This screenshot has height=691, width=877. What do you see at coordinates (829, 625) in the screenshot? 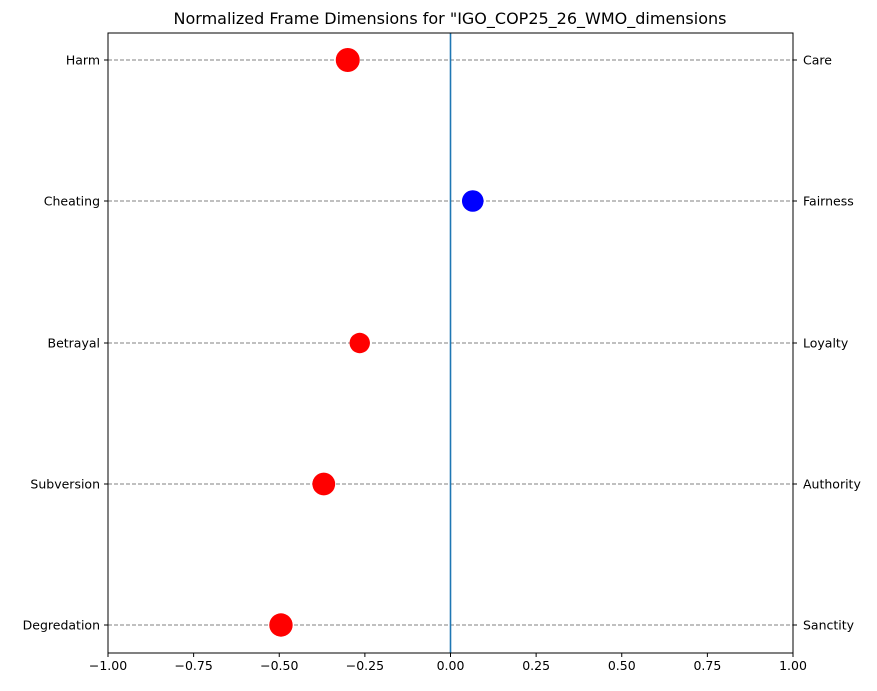
I see `right-label-sanctity: Sanctity` at bounding box center [829, 625].